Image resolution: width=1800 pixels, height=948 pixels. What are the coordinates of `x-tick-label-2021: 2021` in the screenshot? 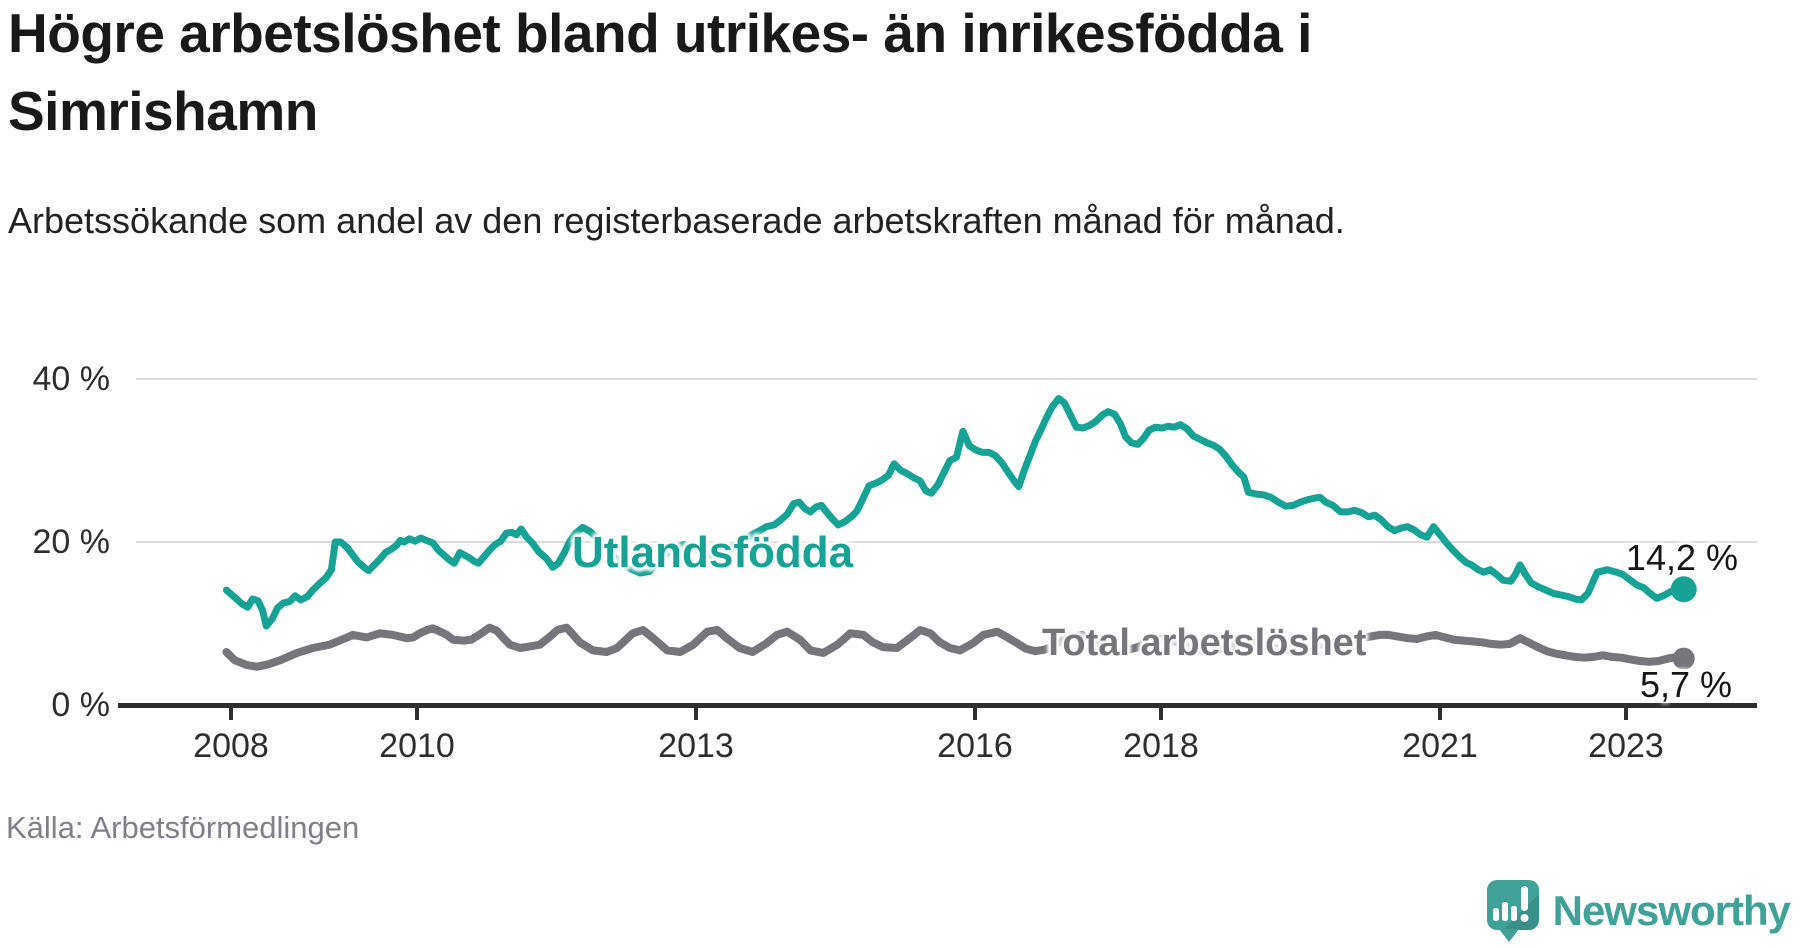 It's located at (1440, 746).